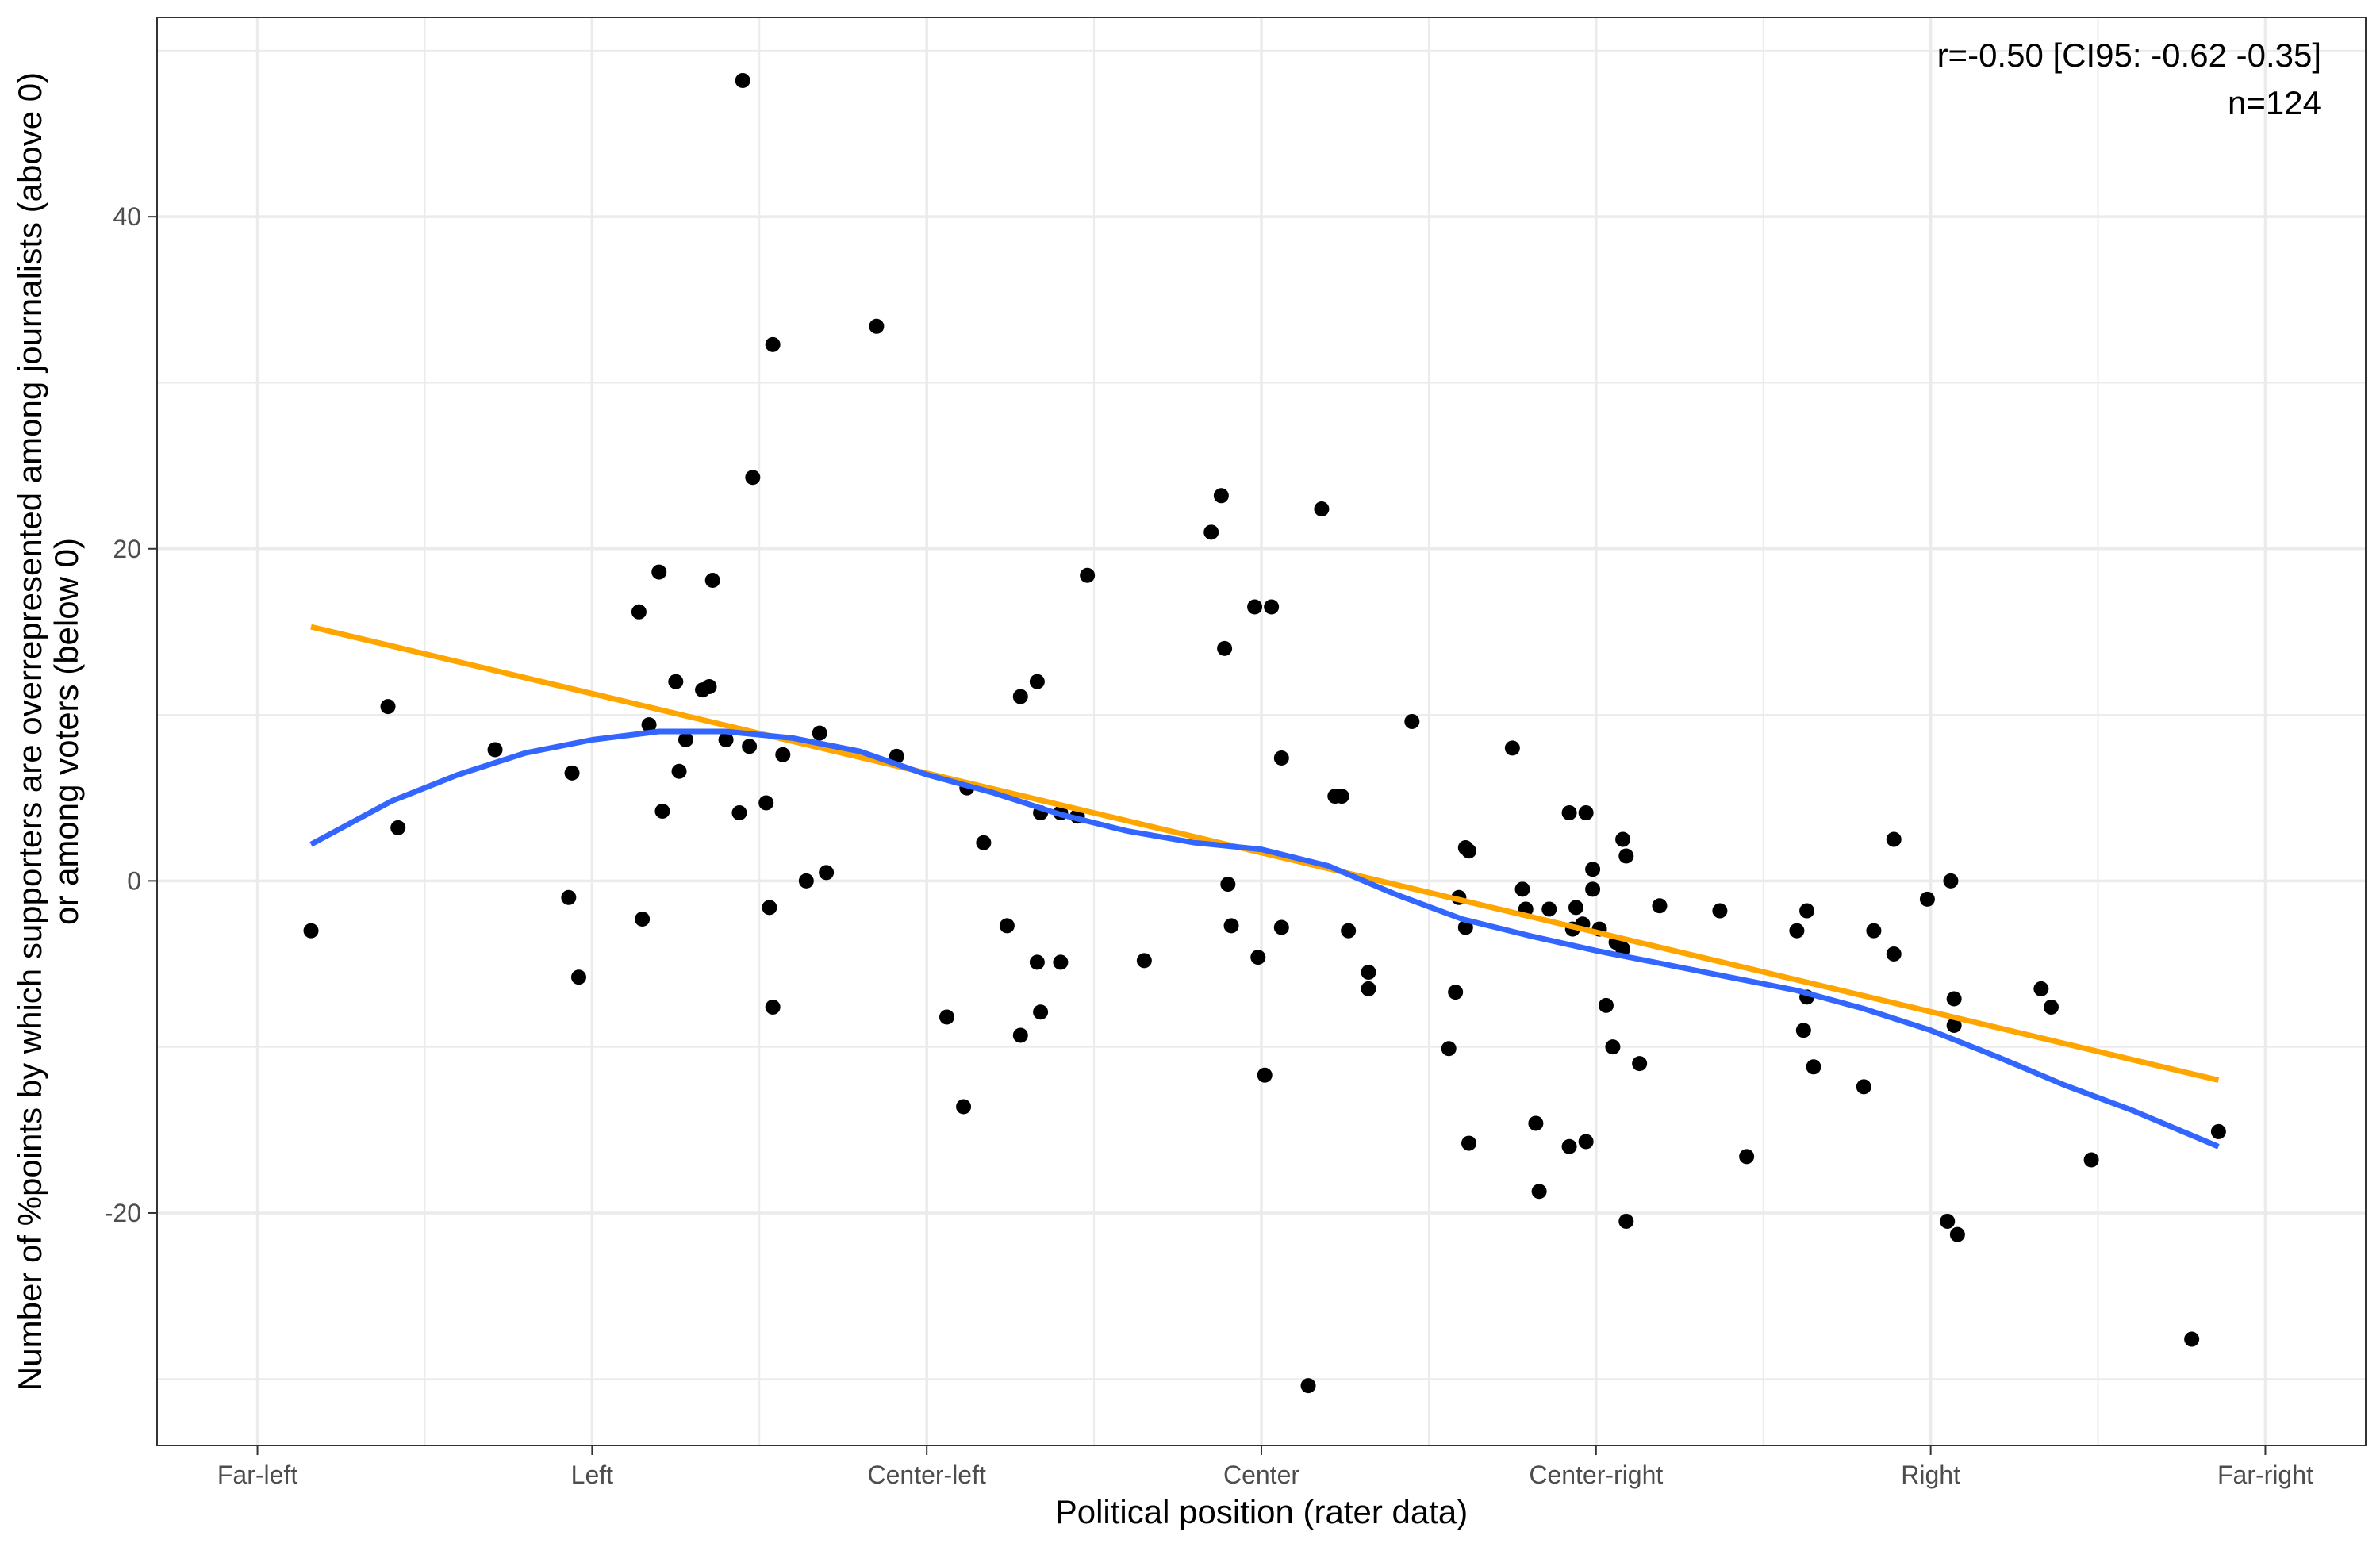 This screenshot has width=2380, height=1547. What do you see at coordinates (2265, 1475) in the screenshot?
I see `x-tick-label: Far-right` at bounding box center [2265, 1475].